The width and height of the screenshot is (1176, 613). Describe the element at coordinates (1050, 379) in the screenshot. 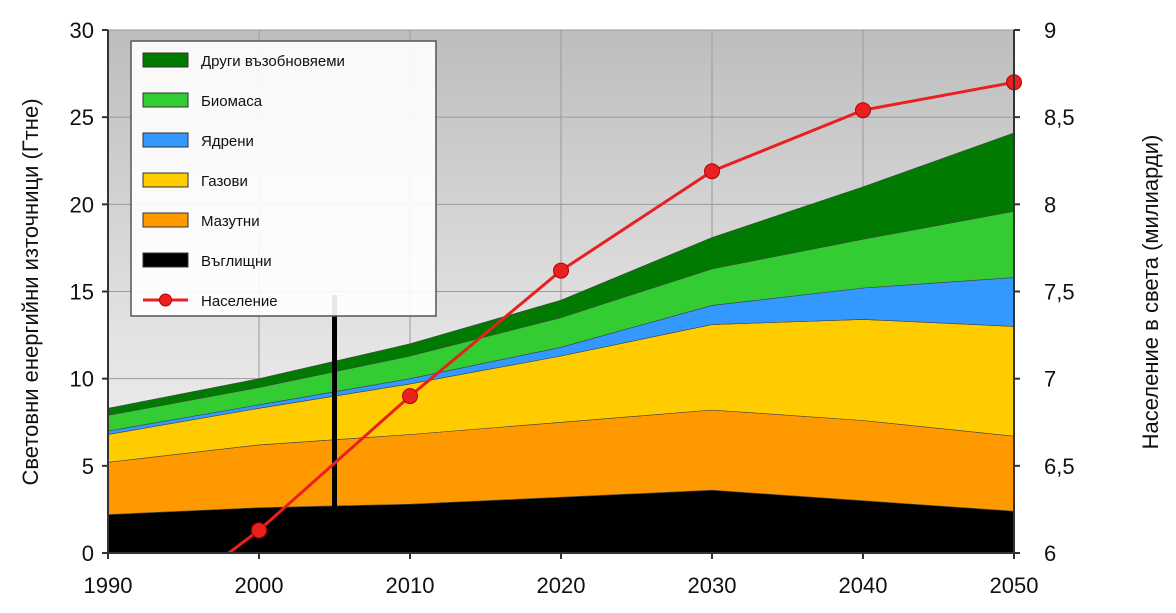

I see `y-right-tick-label: 7` at that location.